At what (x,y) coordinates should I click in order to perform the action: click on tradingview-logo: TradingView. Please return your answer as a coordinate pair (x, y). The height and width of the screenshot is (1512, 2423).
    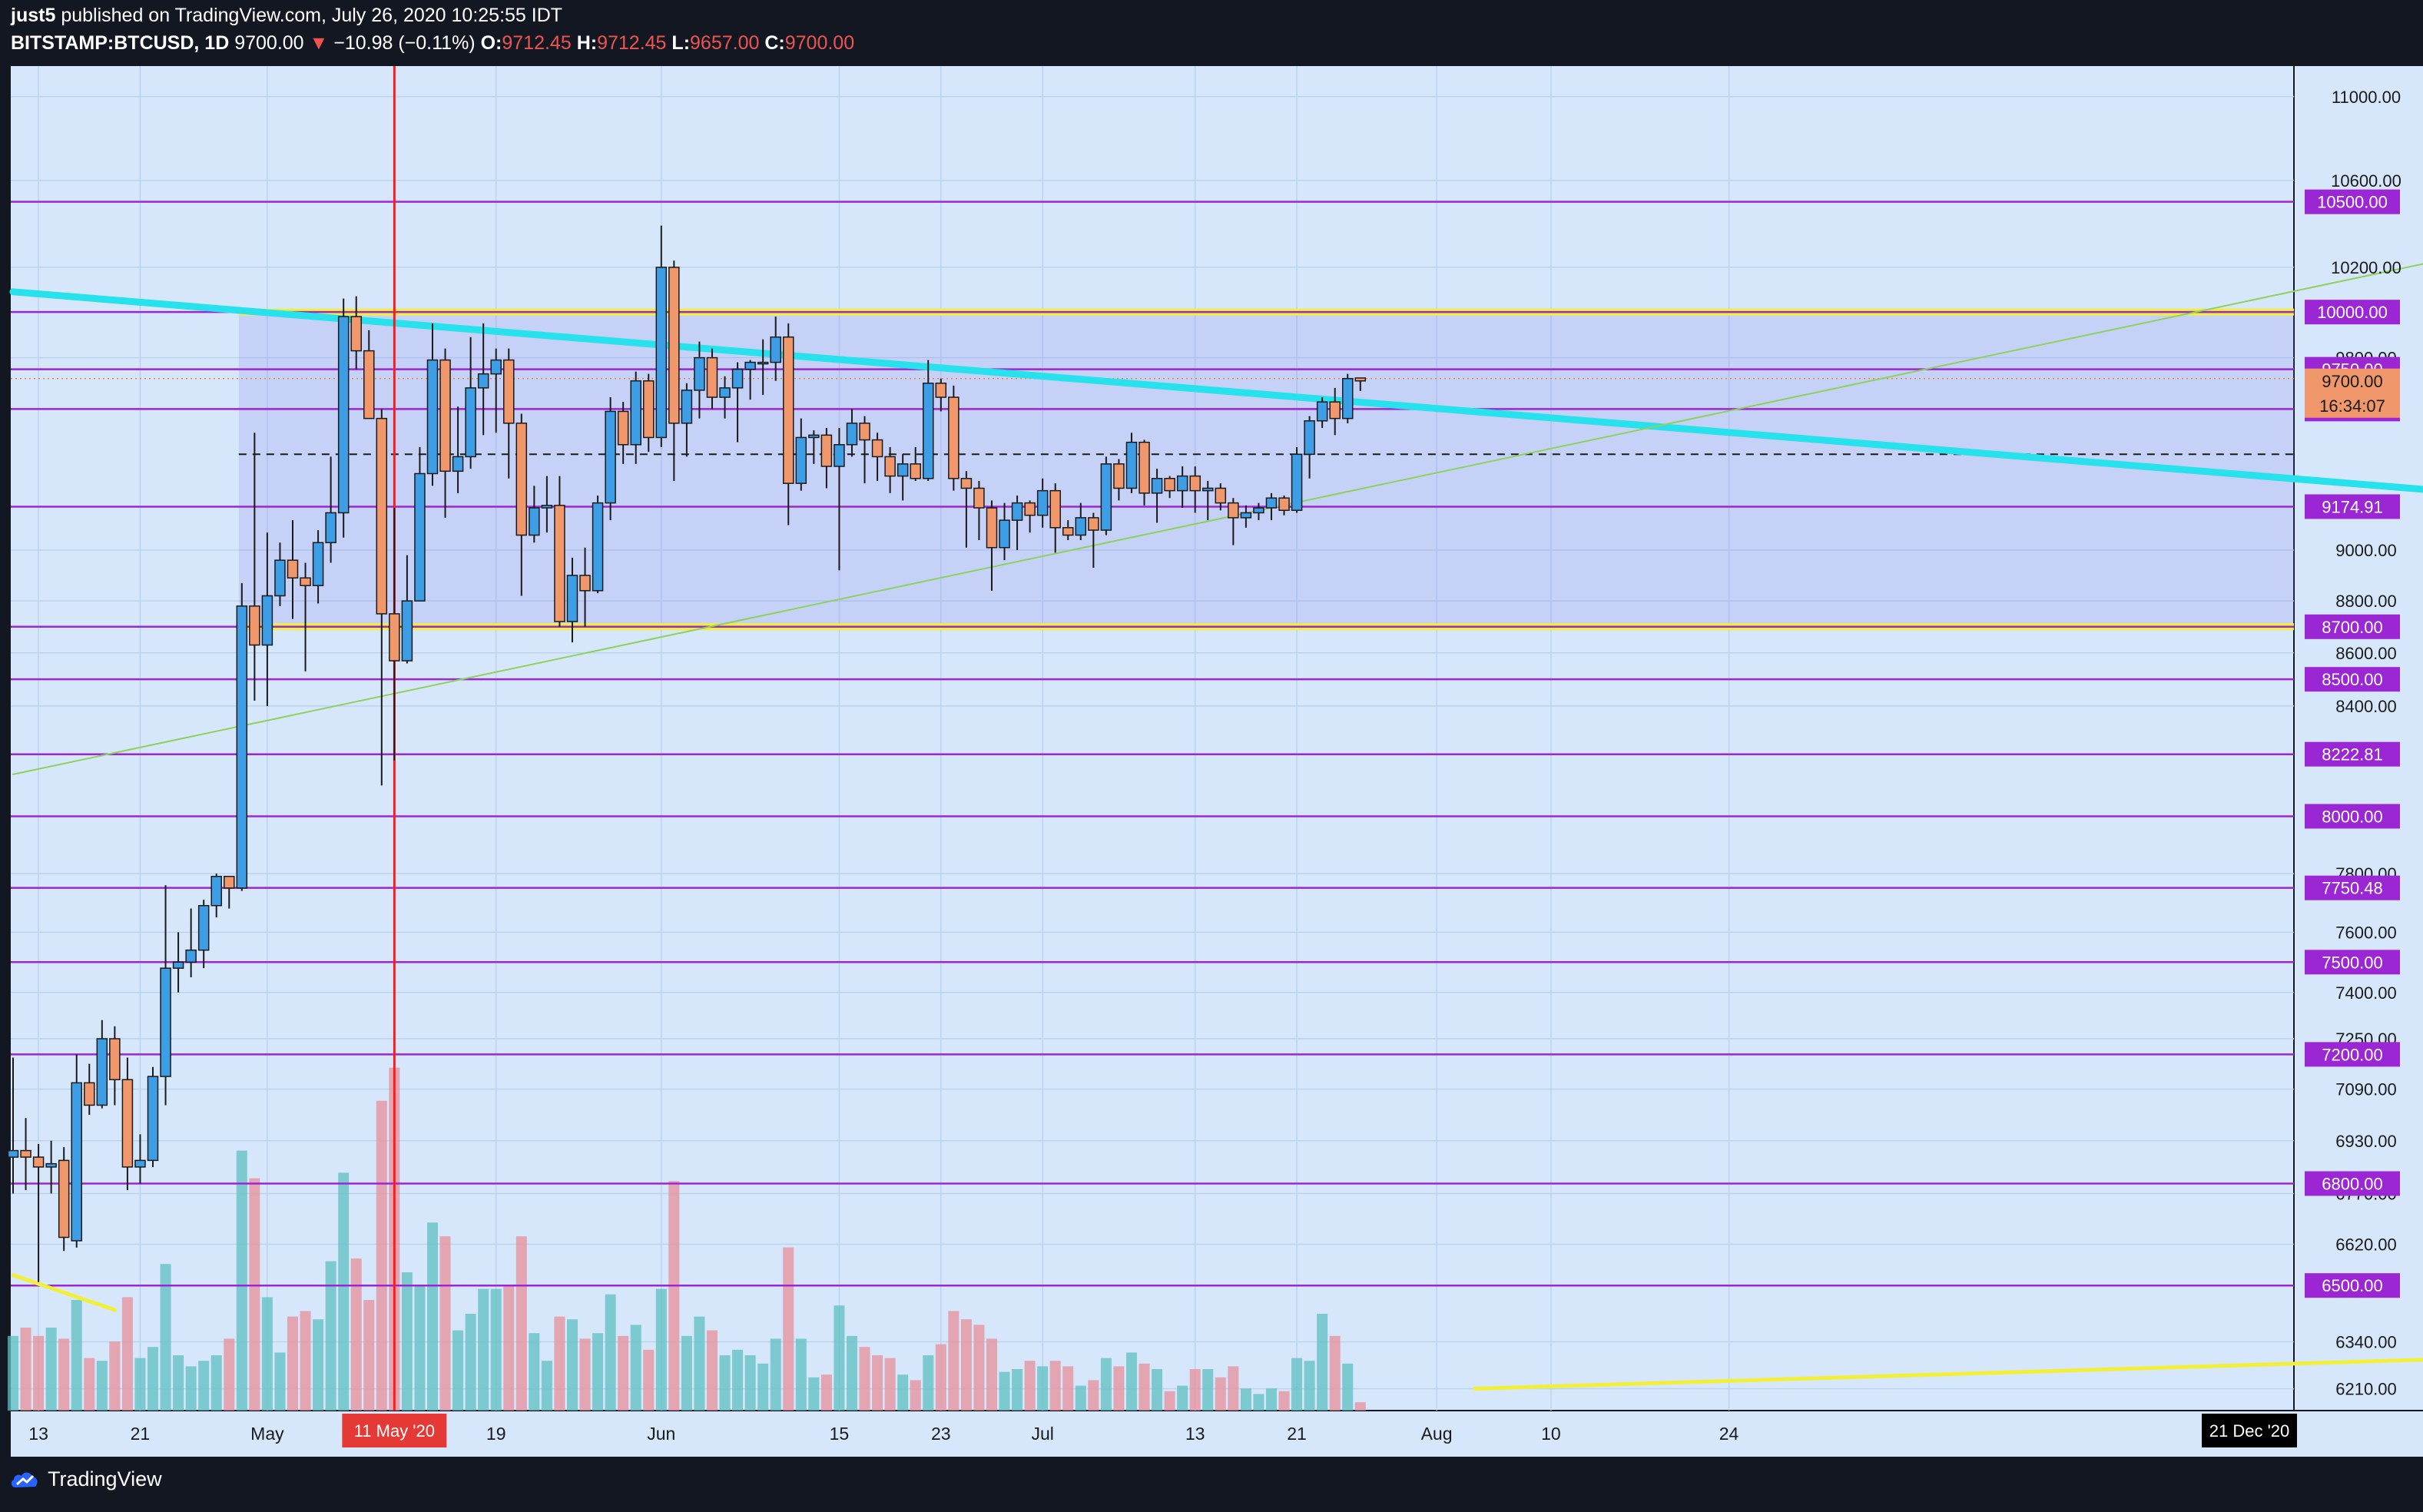
    Looking at the image, I should click on (85, 1479).